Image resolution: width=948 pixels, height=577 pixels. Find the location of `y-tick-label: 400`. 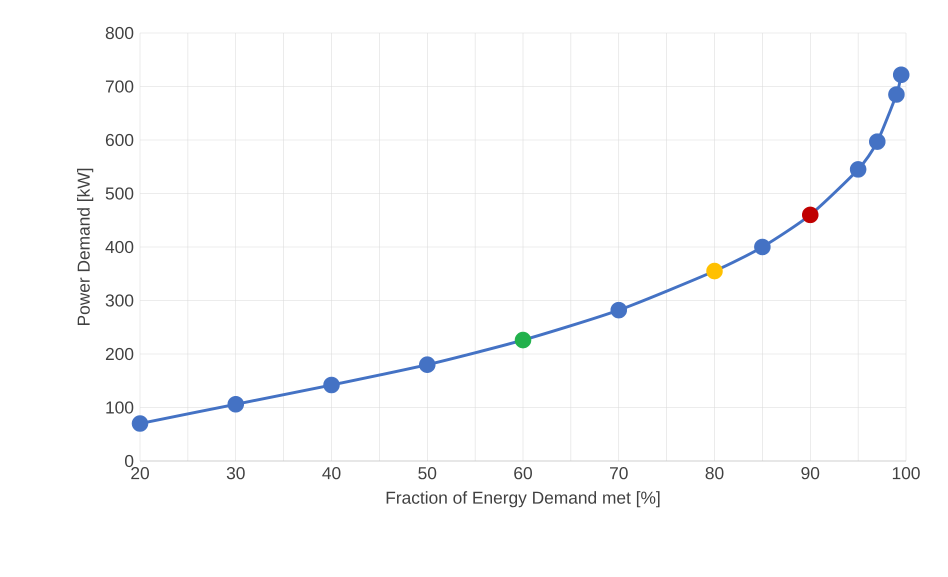

y-tick-label: 400 is located at coordinates (119, 247).